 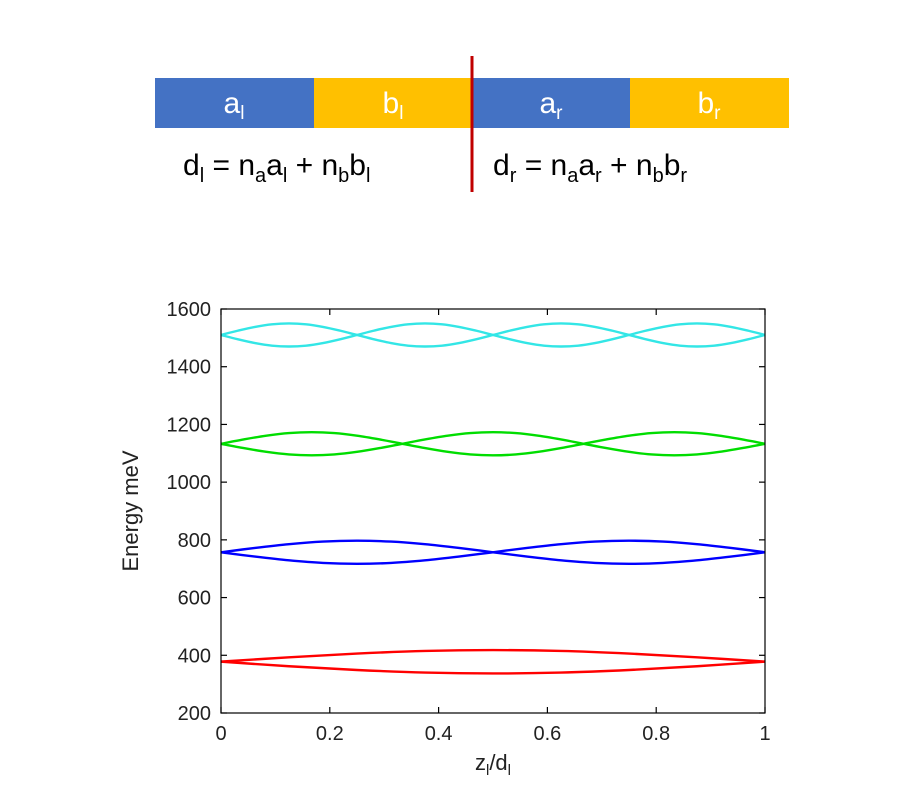 What do you see at coordinates (656, 734) in the screenshot?
I see `x-tick-label: 0.8` at bounding box center [656, 734].